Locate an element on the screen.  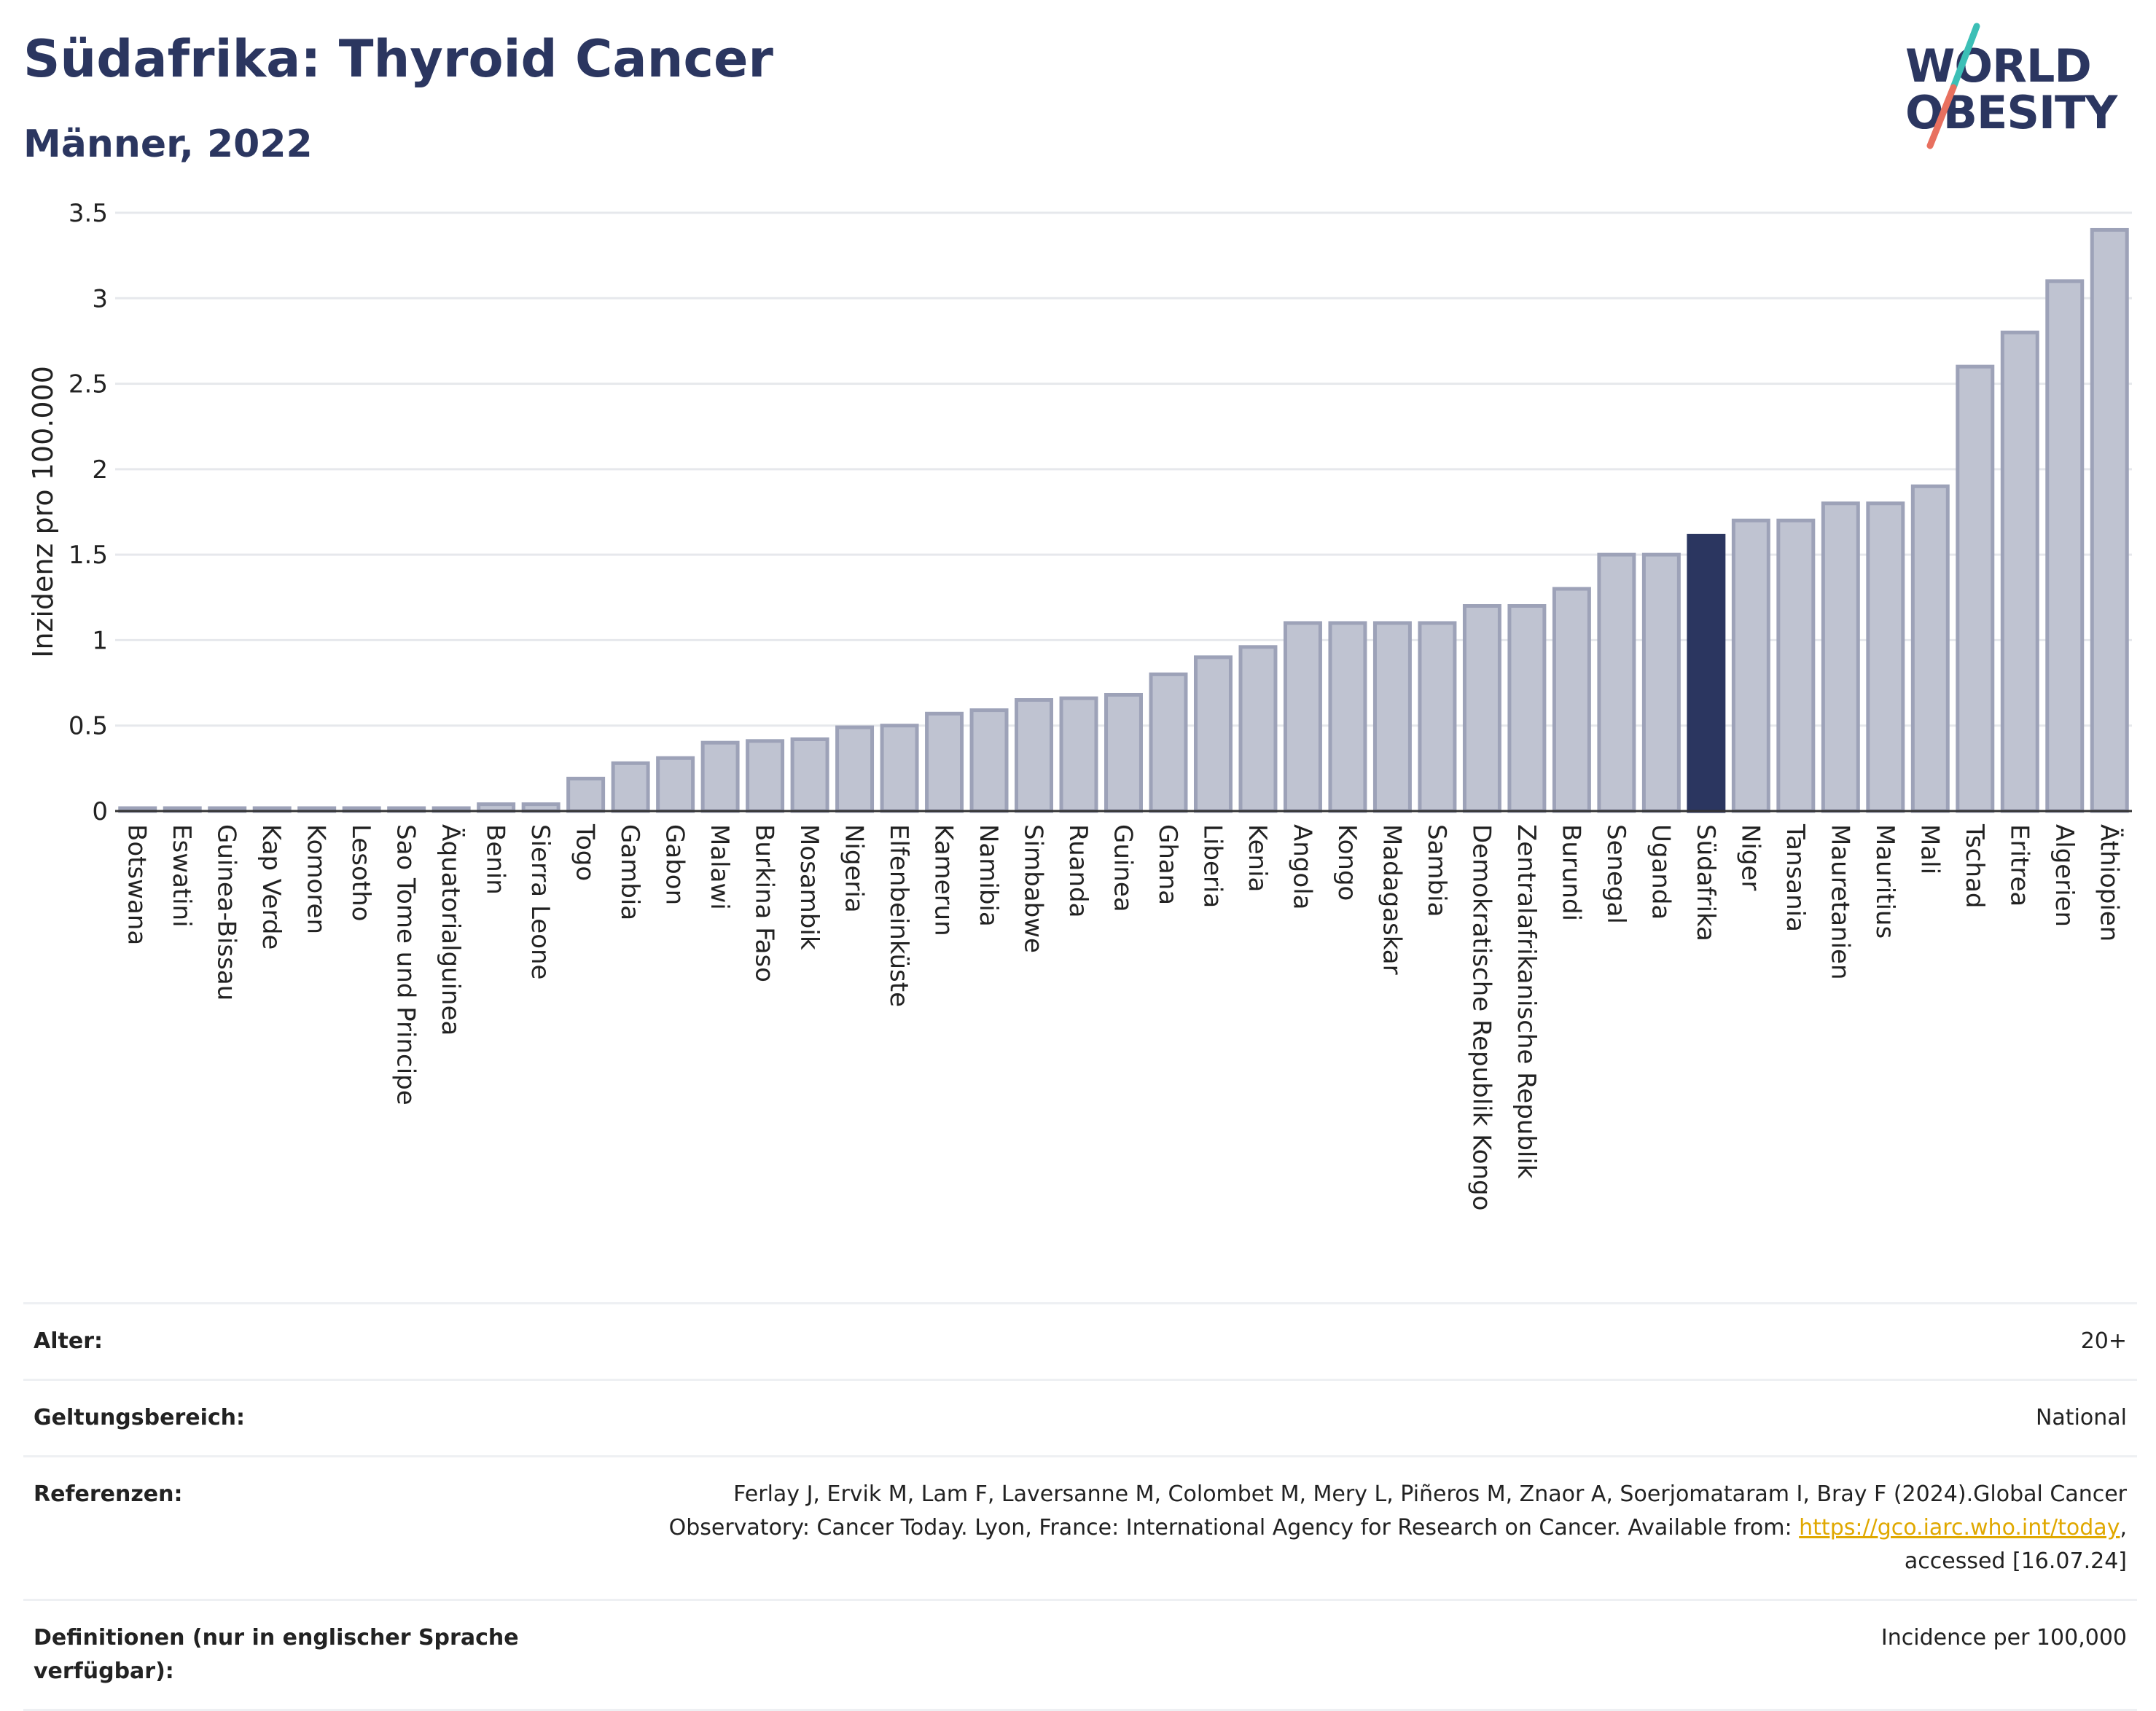
chart-subtitle: Männer, 2022 is located at coordinates (168, 144).